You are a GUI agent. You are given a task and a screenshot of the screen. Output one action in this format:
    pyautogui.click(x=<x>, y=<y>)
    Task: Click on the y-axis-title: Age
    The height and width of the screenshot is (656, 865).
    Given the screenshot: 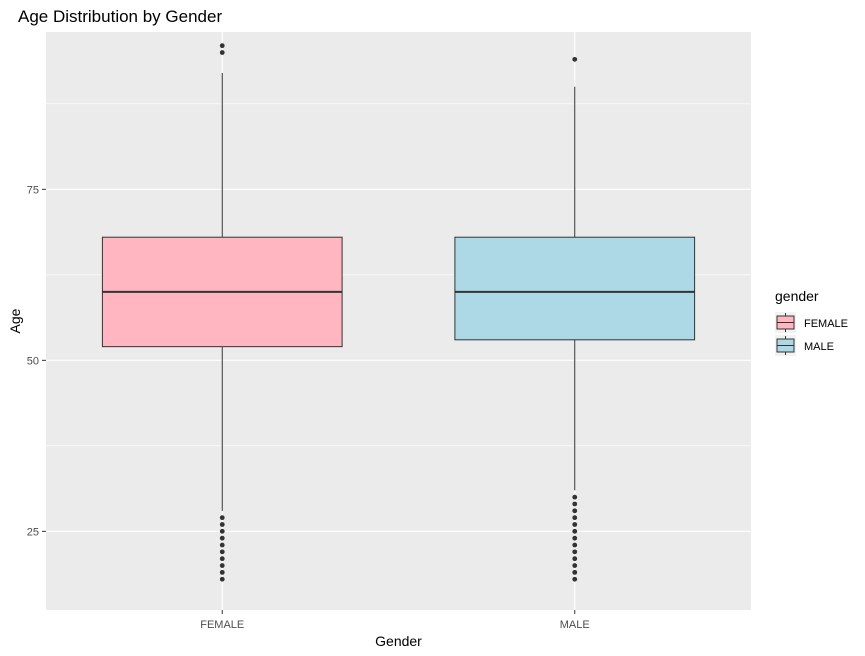 What is the action you would take?
    pyautogui.click(x=15, y=320)
    